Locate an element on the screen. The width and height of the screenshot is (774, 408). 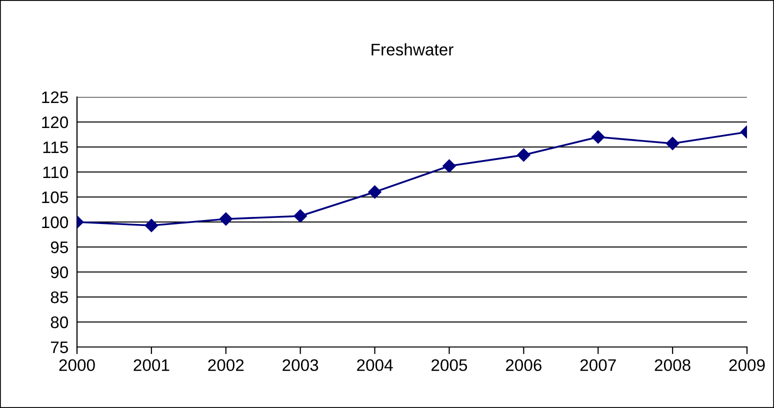
x-tick-label: 2009 is located at coordinates (747, 365).